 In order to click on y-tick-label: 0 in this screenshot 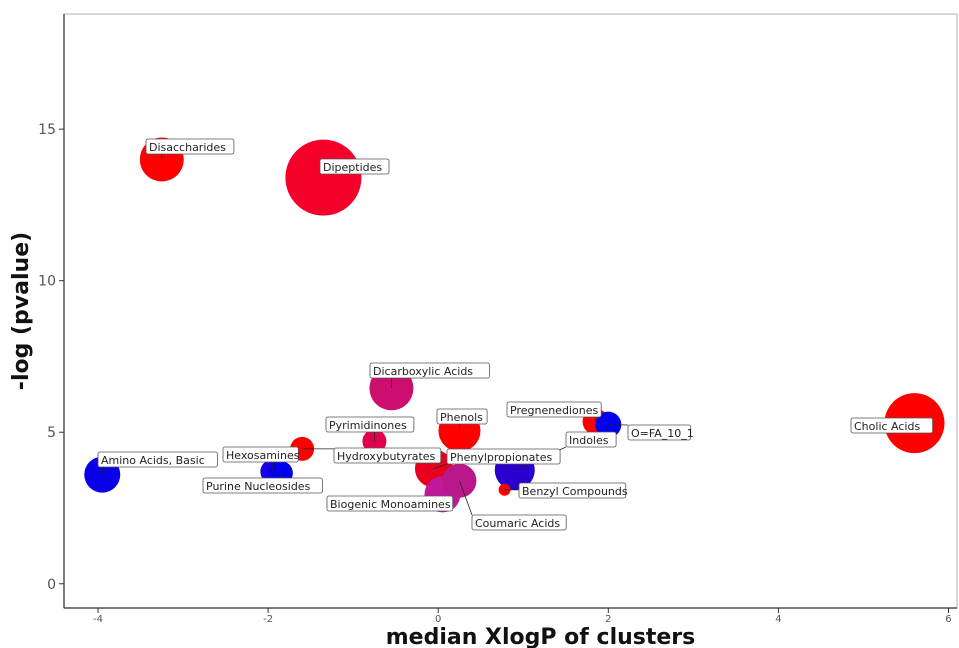, I will do `click(51, 585)`.